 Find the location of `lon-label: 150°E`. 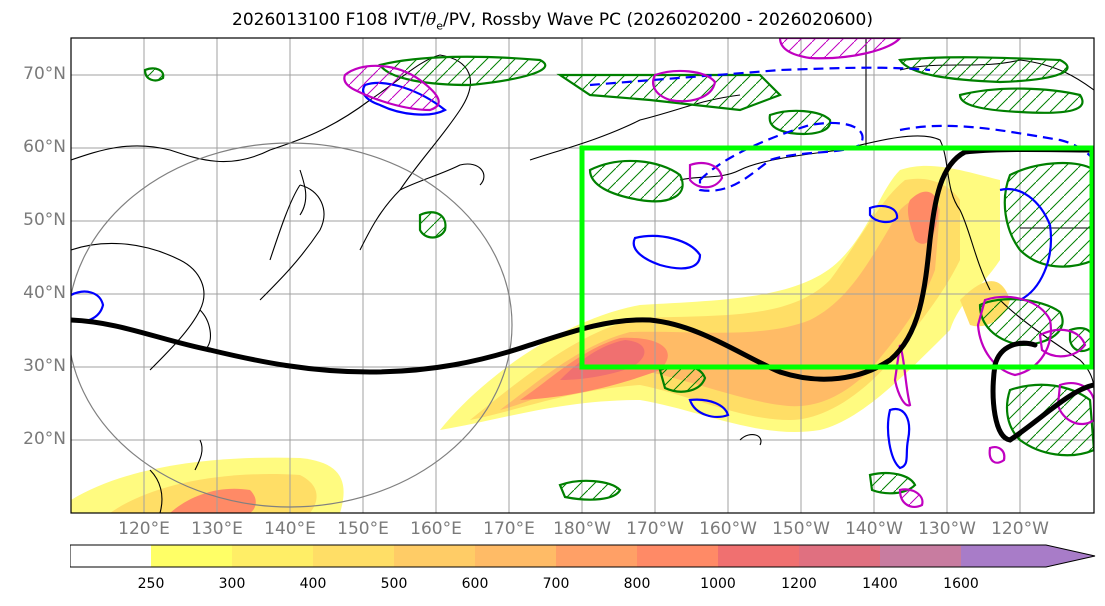

lon-label: 150°E is located at coordinates (363, 529).